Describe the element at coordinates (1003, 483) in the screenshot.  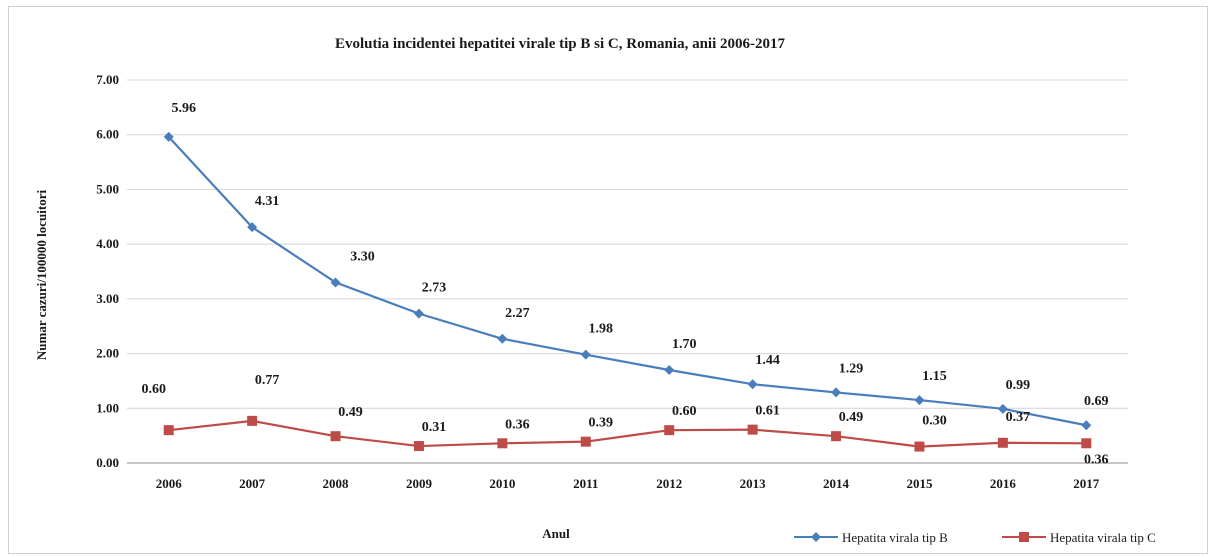
I see `x-tick-label: 2016` at that location.